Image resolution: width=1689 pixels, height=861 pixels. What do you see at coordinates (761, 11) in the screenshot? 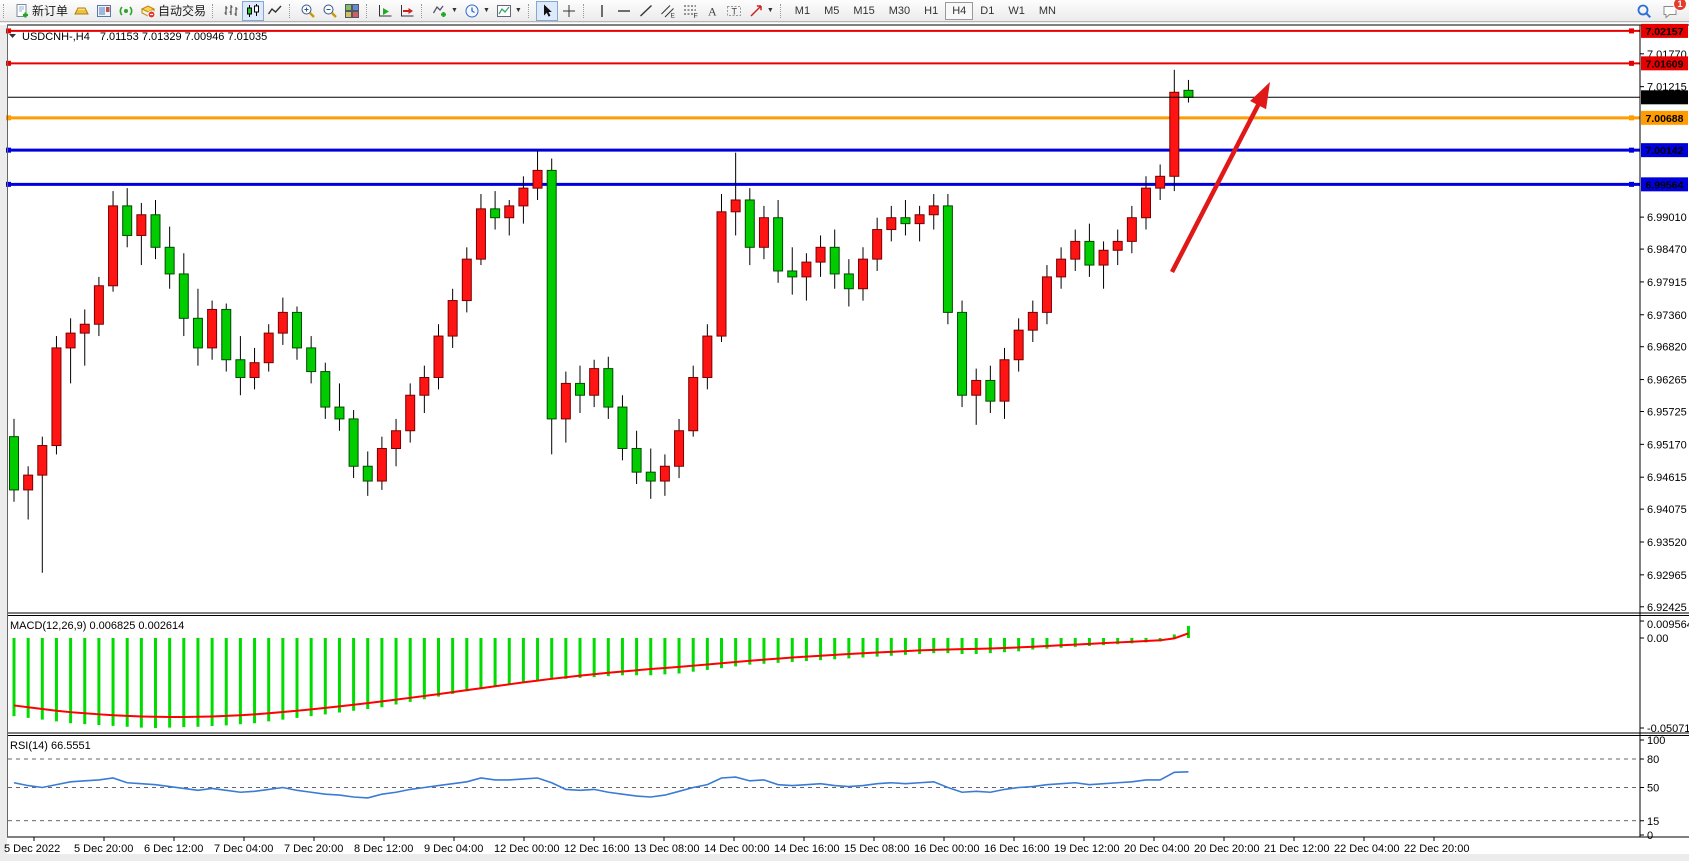
I see `arrows-button: ▼` at bounding box center [761, 11].